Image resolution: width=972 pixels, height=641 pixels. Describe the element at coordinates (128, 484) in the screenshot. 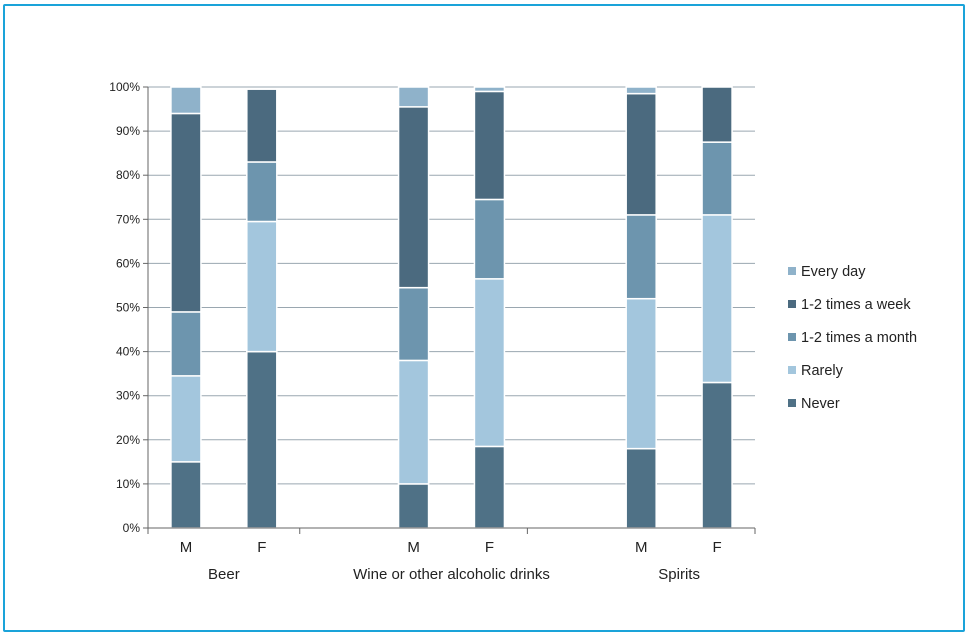

I see `y-tick-label: 10%` at that location.